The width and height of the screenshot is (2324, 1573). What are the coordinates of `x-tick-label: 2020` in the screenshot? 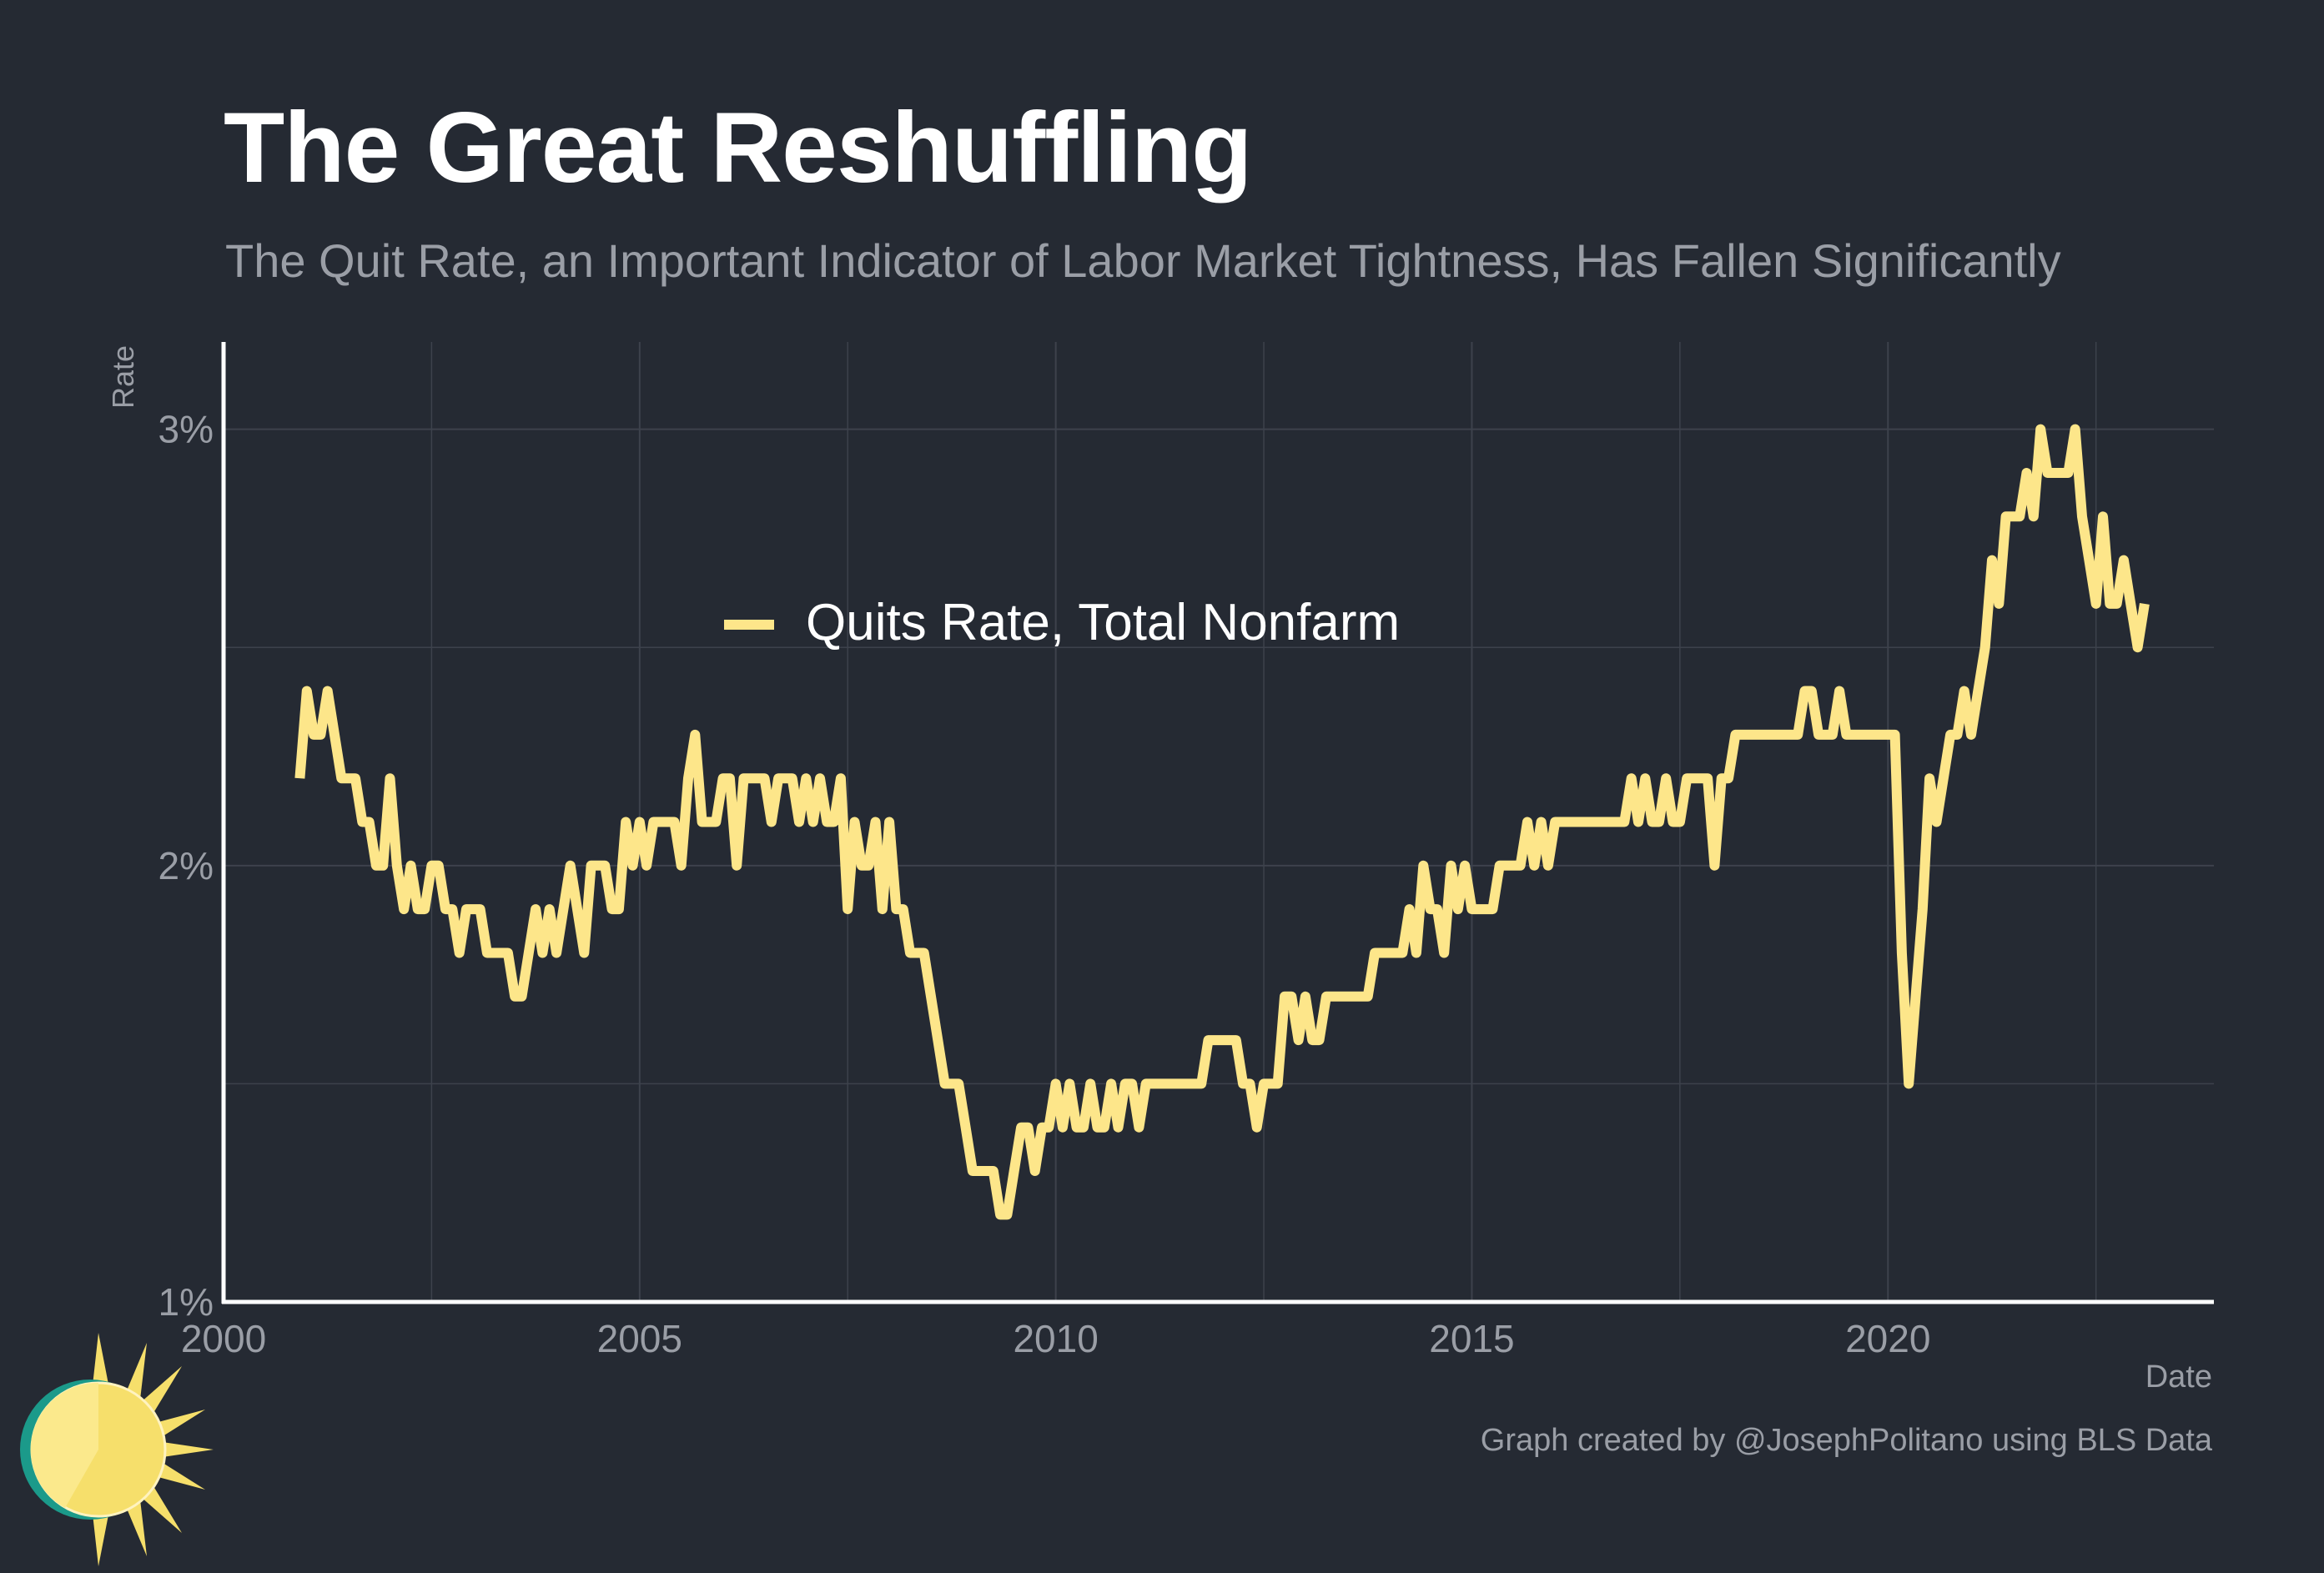 It's located at (1887, 1338).